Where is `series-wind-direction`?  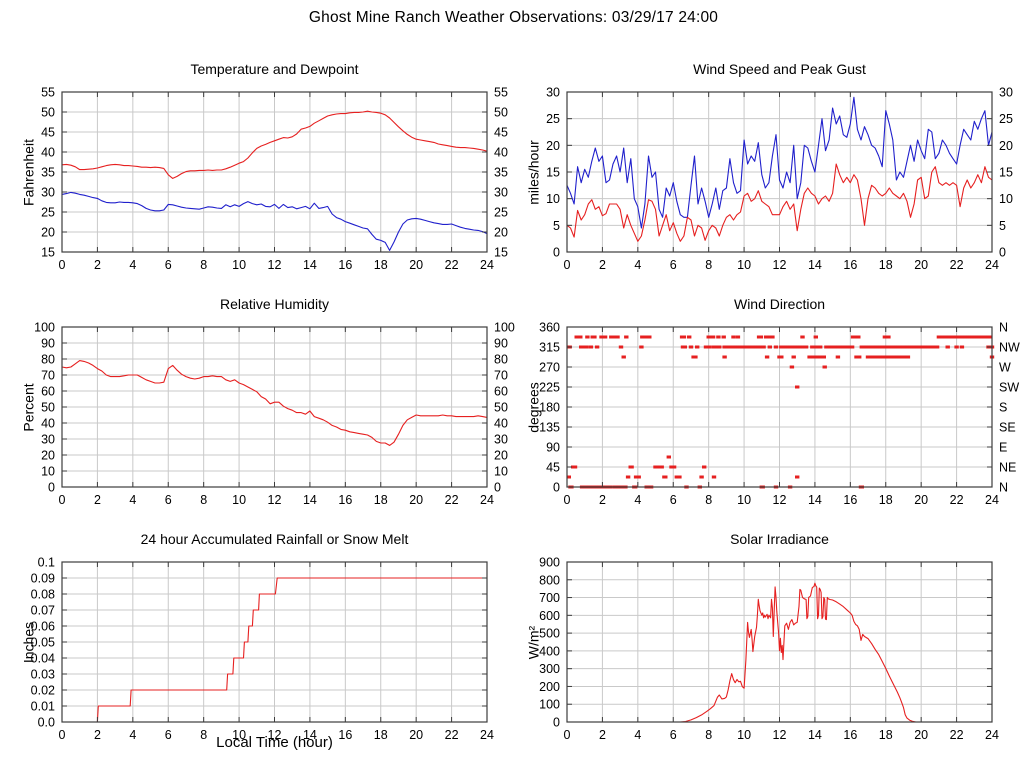 series-wind-direction is located at coordinates (780, 412).